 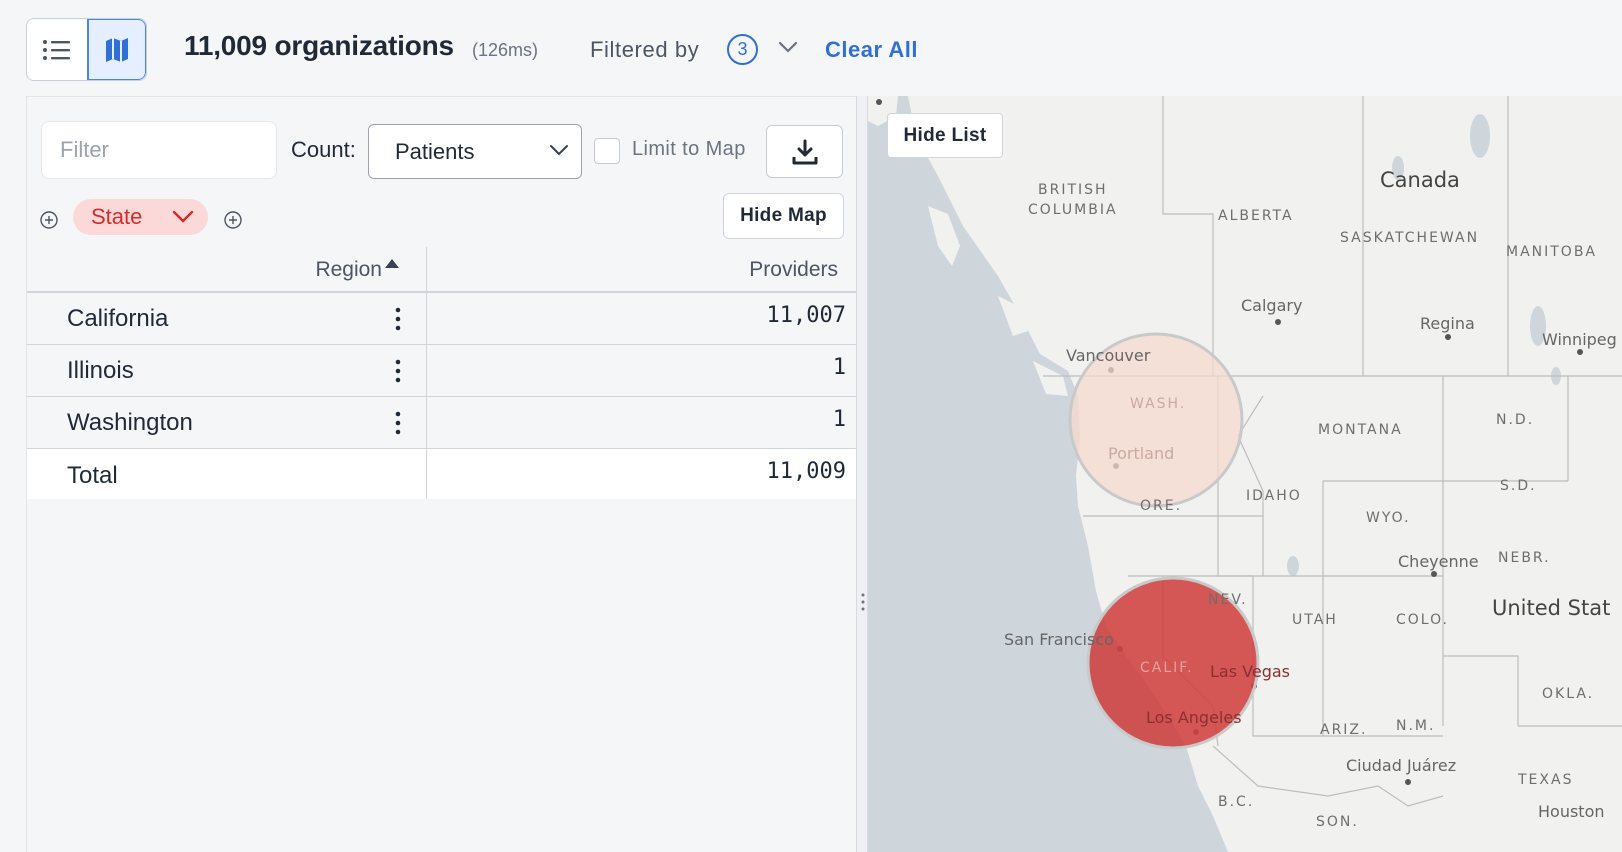 What do you see at coordinates (1388, 518) in the screenshot?
I see `map-label: WYO.` at bounding box center [1388, 518].